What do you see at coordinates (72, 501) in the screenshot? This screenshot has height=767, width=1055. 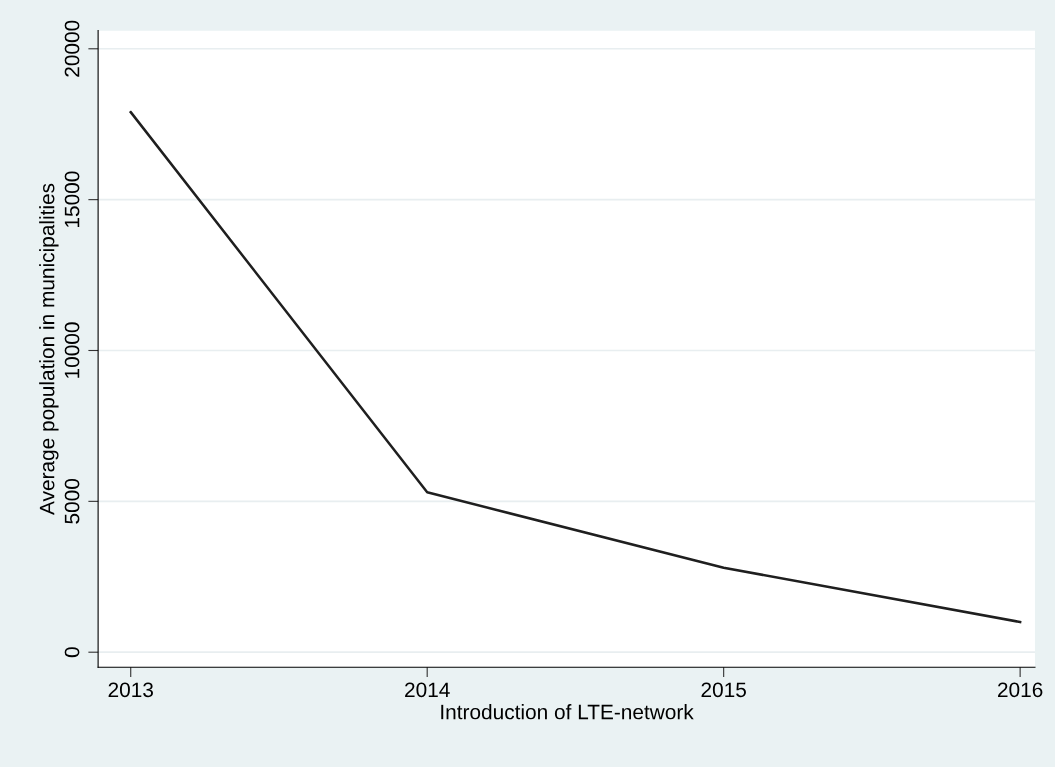 I see `y-tick-label: 5000` at bounding box center [72, 501].